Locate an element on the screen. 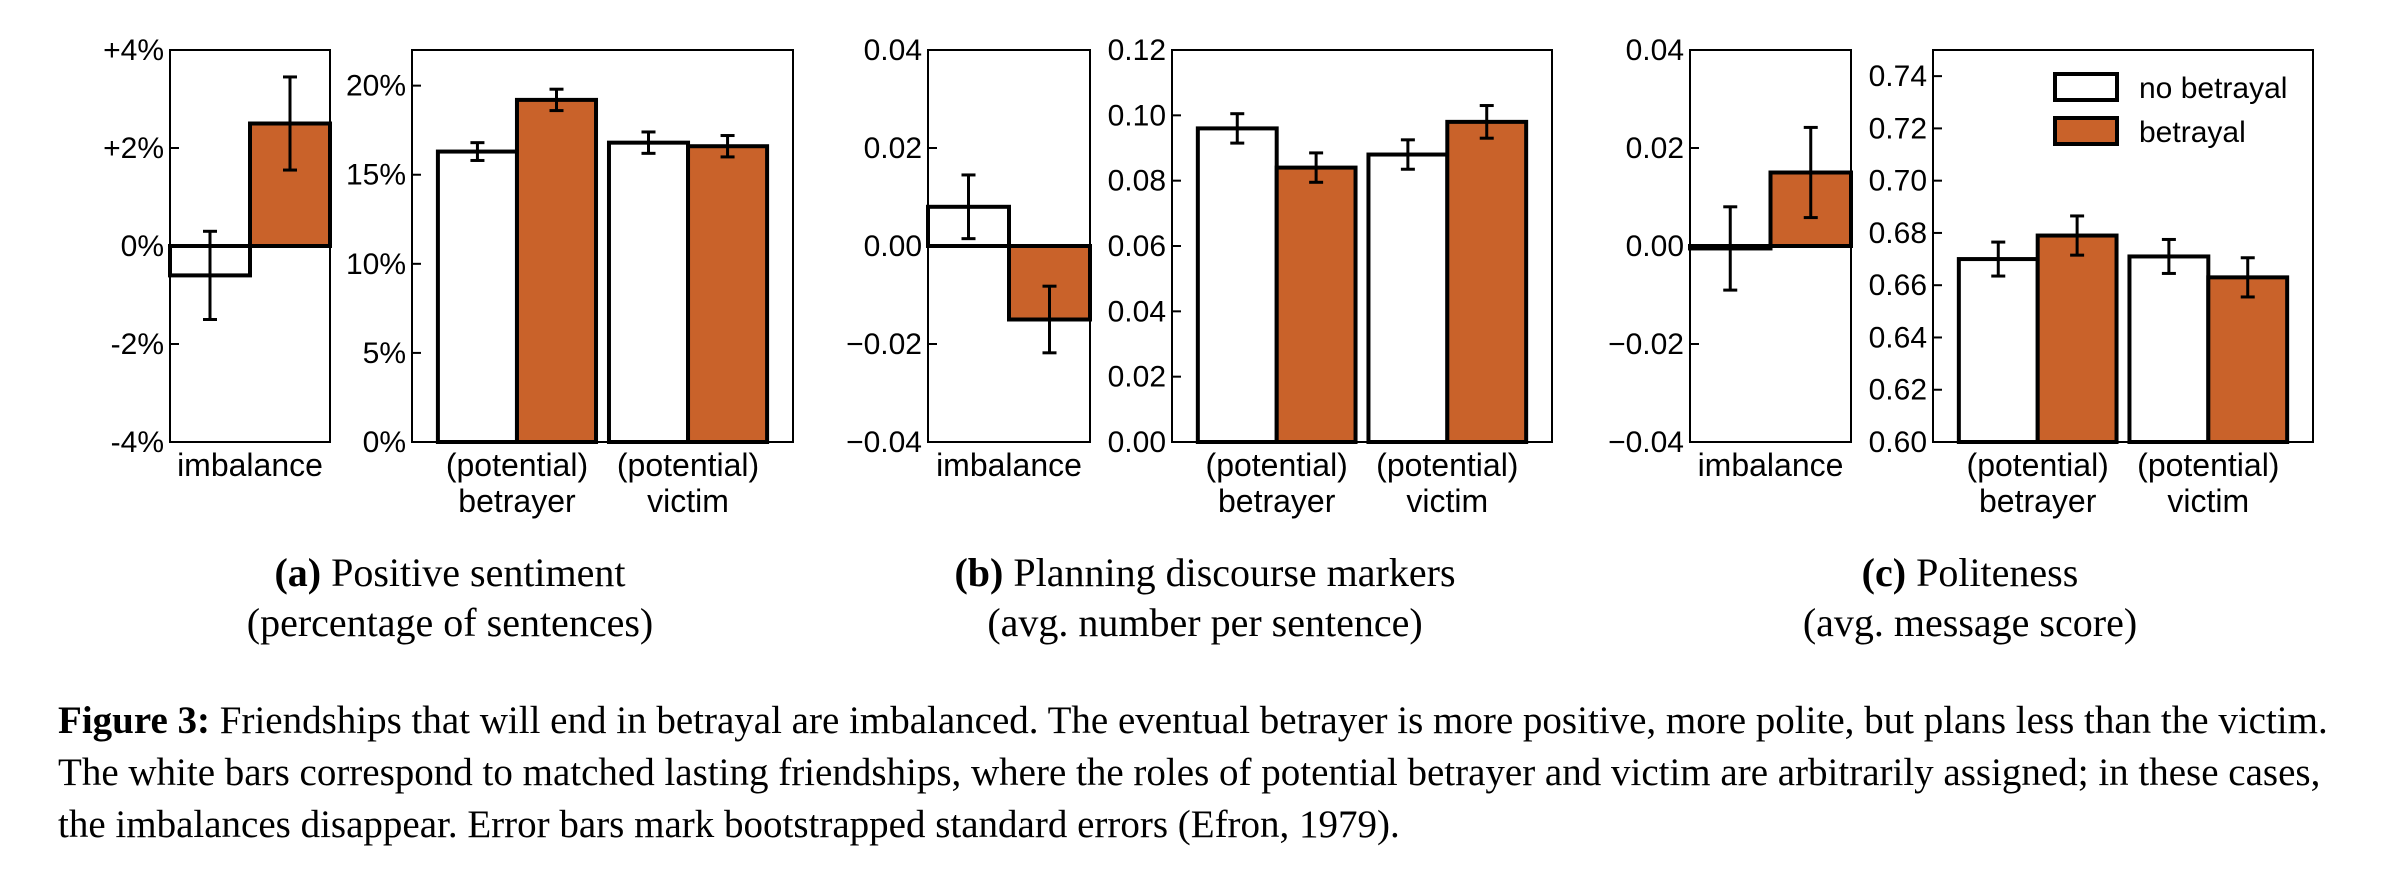 Image resolution: width=2394 pixels, height=886 pixels. imbalance-y-tick-label: 0% is located at coordinates (142, 246).